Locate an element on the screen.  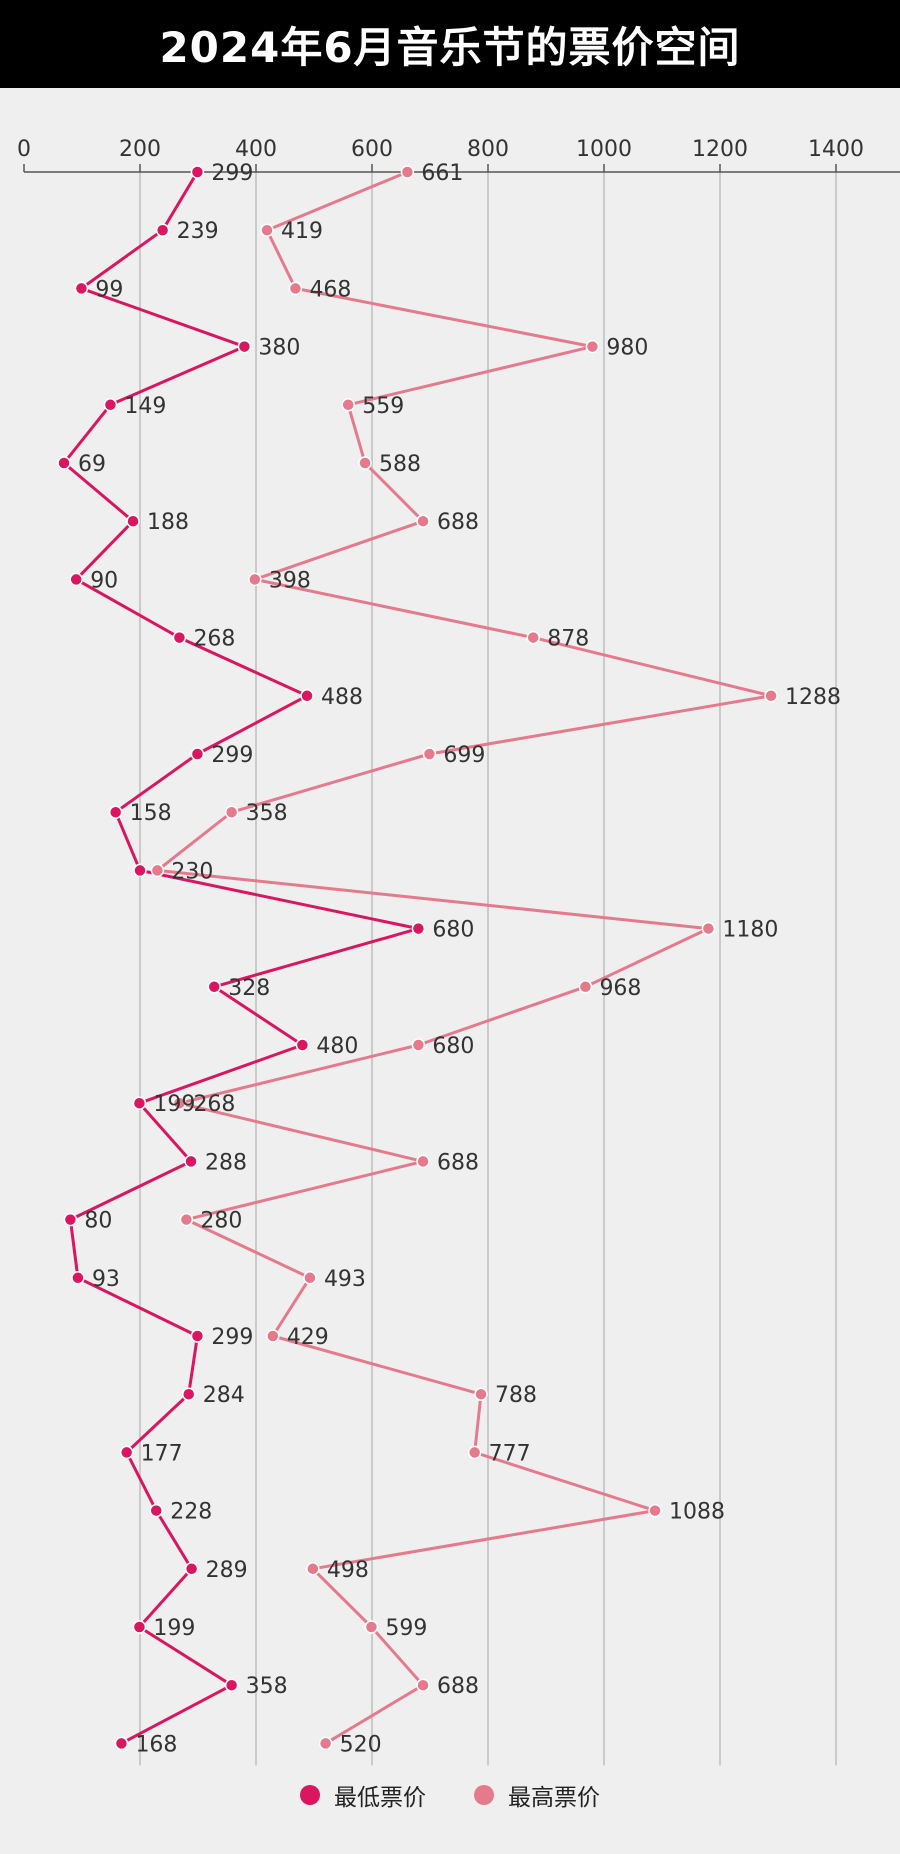
value-label-max: 1288 is located at coordinates (813, 697).